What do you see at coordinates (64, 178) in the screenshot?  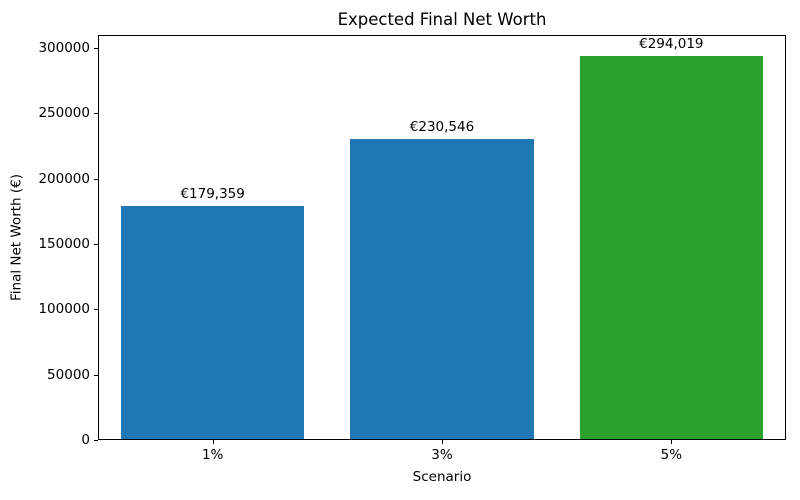 I see `y-tick-label: 200000` at bounding box center [64, 178].